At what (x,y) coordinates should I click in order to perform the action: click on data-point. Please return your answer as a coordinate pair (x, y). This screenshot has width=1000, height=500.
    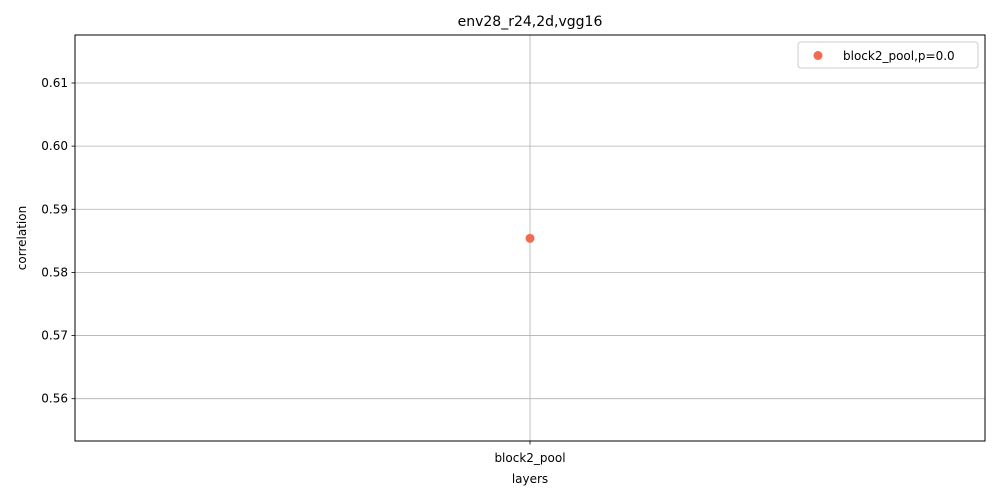
    Looking at the image, I should click on (530, 238).